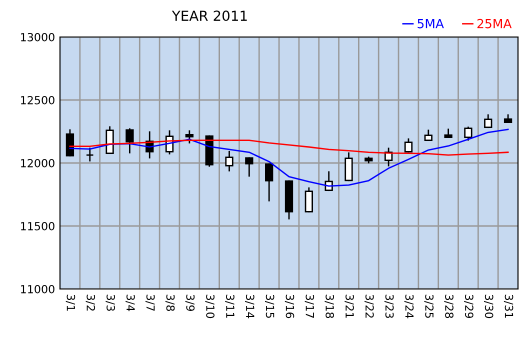 Image resolution: width=530 pixels, height=341 pixels. What do you see at coordinates (170, 302) in the screenshot?
I see `x-tick-label: 3/8` at bounding box center [170, 302].